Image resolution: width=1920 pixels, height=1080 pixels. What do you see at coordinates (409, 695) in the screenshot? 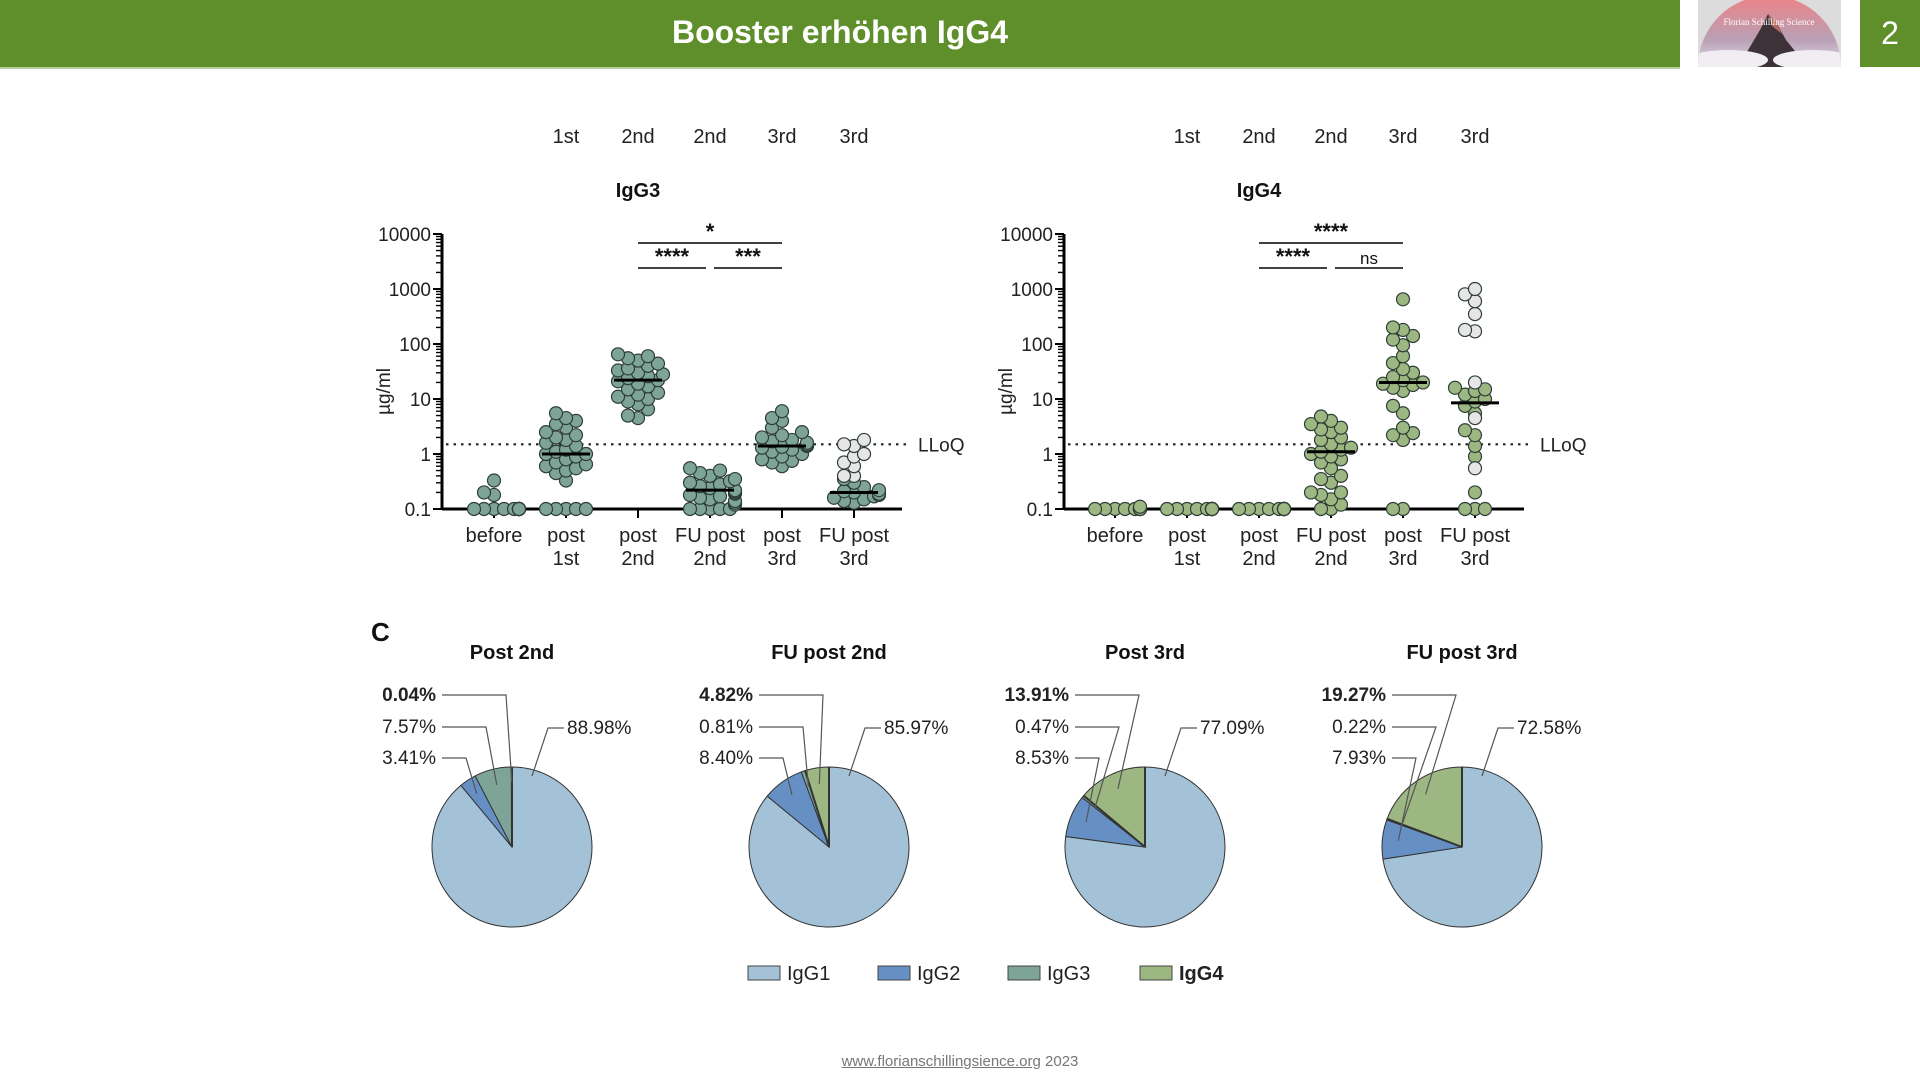
I see `pie-label-igg4: 0.04%` at bounding box center [409, 695].